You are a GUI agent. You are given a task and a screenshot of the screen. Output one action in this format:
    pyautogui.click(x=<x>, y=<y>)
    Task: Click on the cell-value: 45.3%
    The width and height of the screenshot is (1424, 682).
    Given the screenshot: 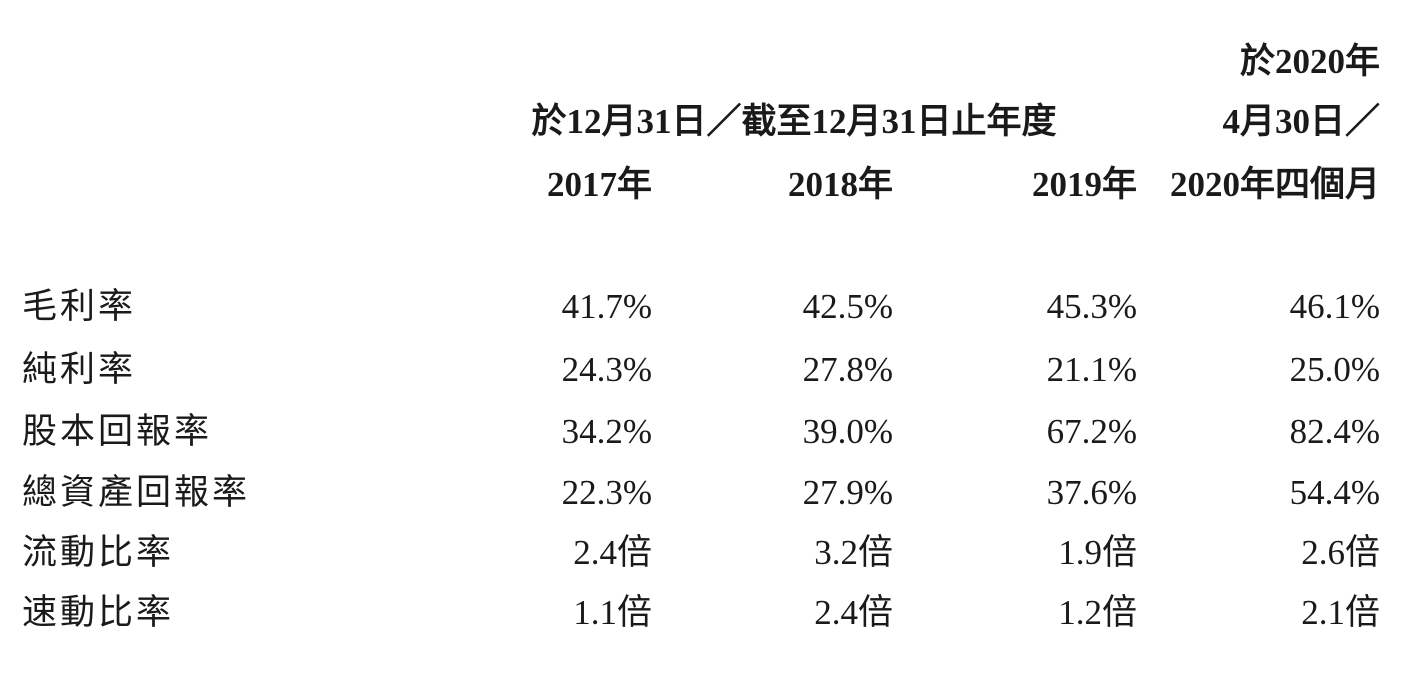 What is the action you would take?
    pyautogui.click(x=1091, y=306)
    